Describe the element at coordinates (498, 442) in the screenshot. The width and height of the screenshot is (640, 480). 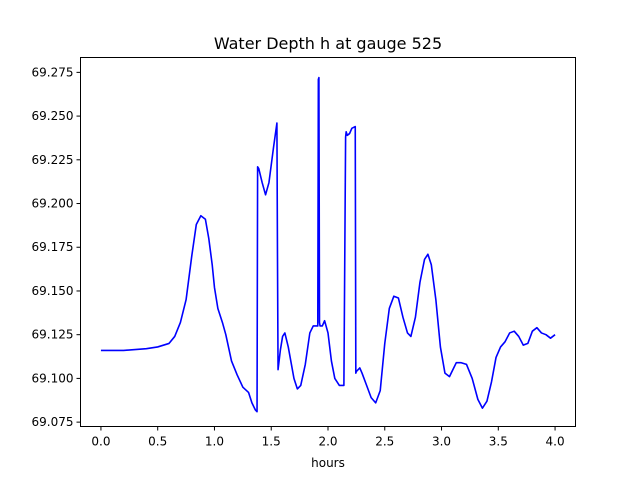
I see `x-tick-label: 3.5` at that location.